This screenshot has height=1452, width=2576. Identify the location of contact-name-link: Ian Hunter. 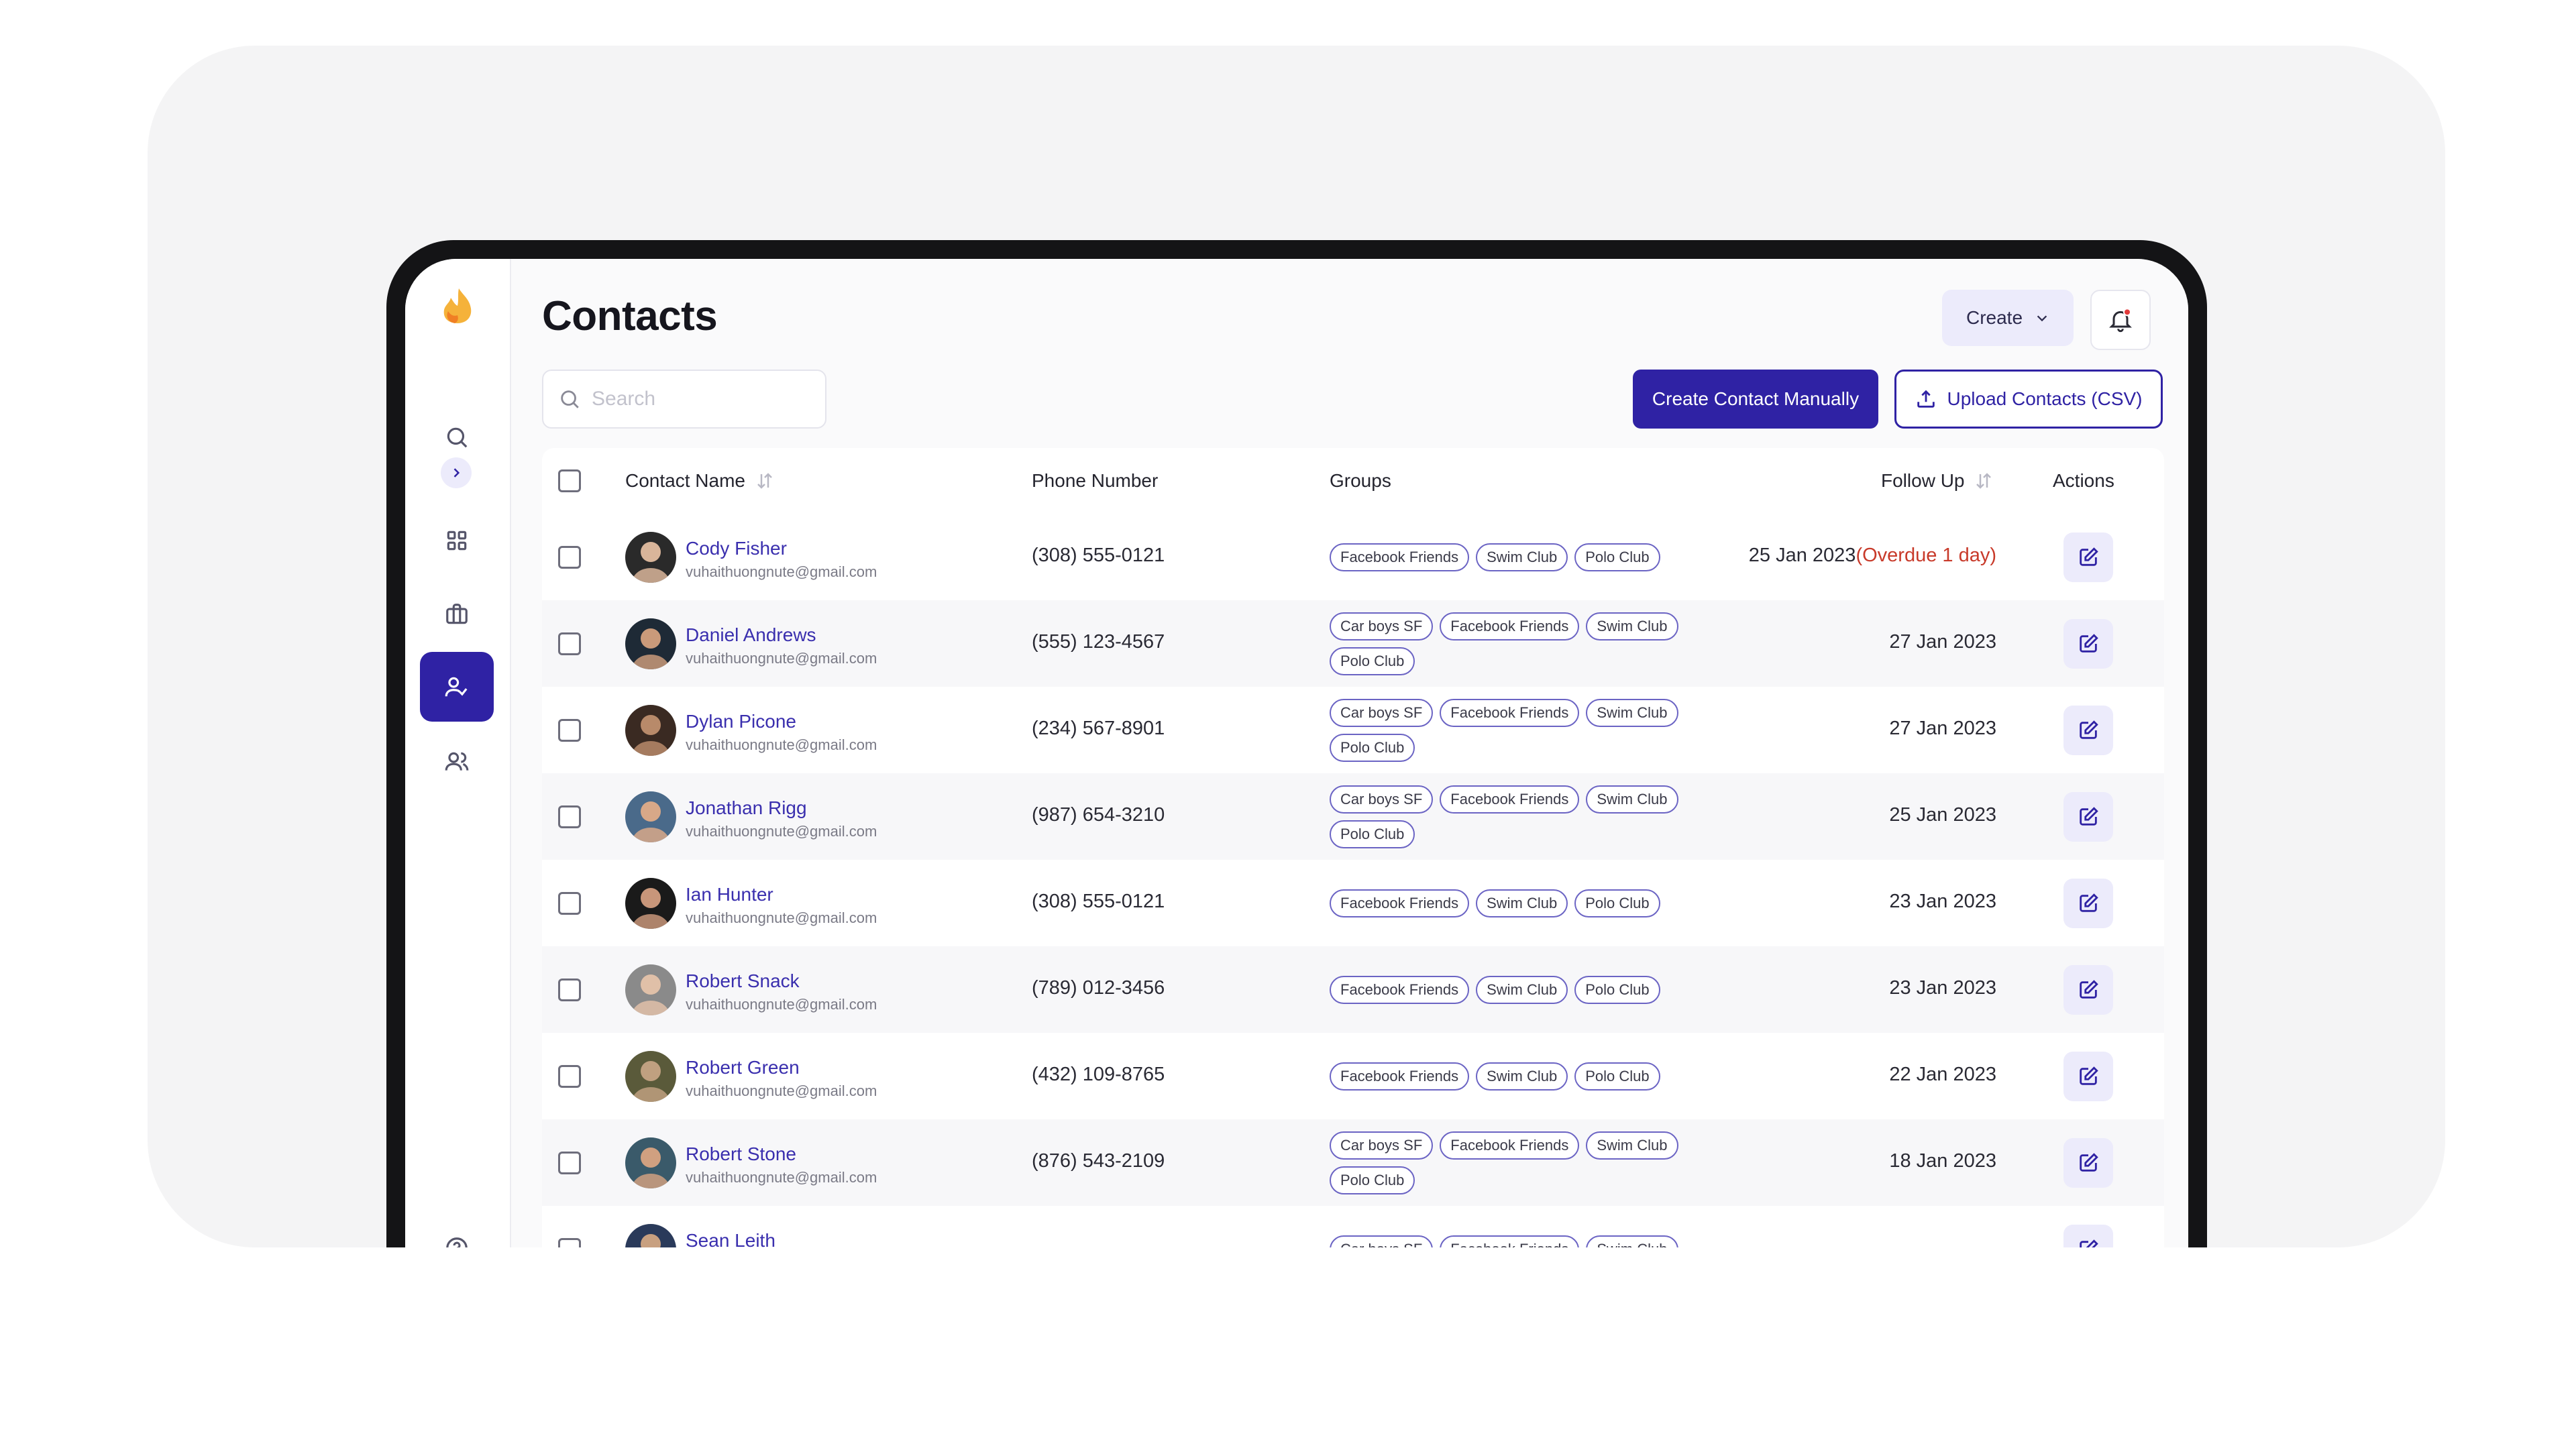
(729, 894).